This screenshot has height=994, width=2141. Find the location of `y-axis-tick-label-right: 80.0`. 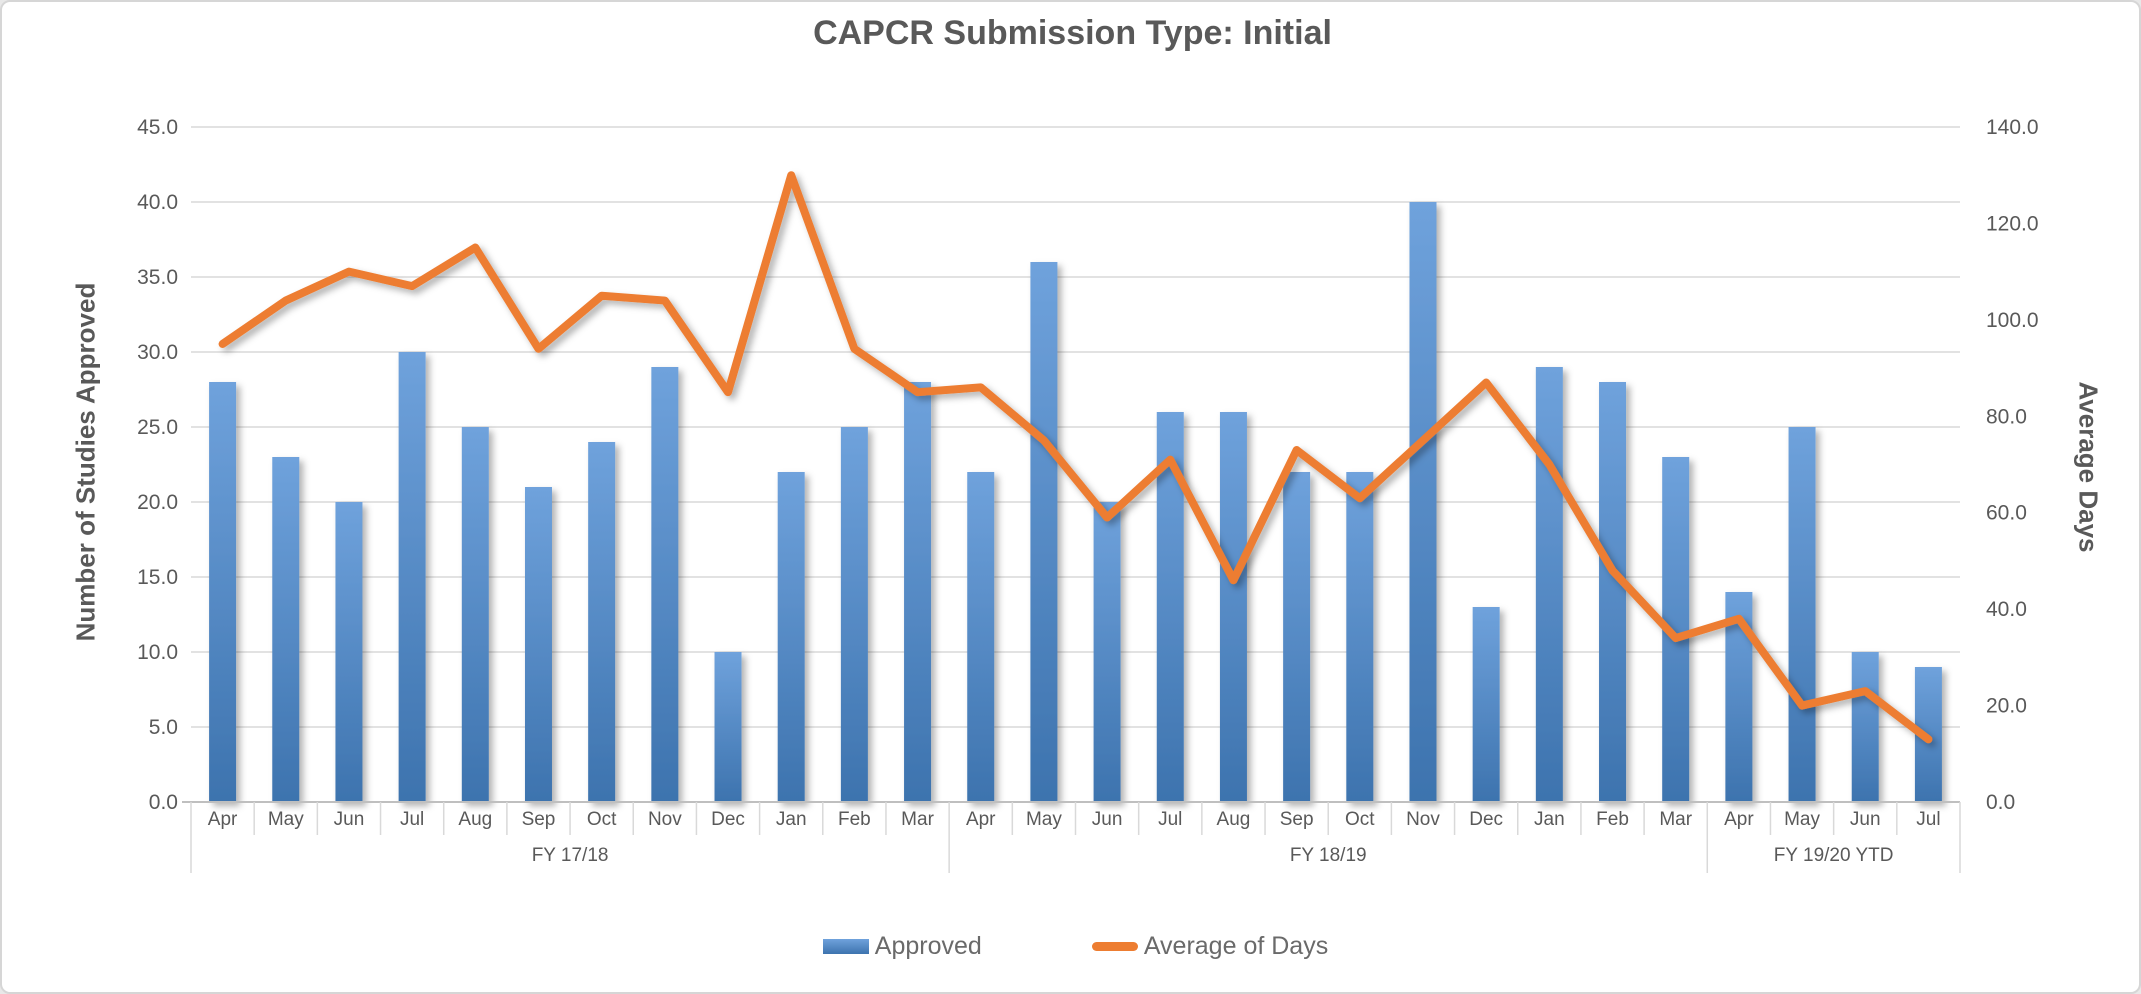

y-axis-tick-label-right: 80.0 is located at coordinates (2006, 416).